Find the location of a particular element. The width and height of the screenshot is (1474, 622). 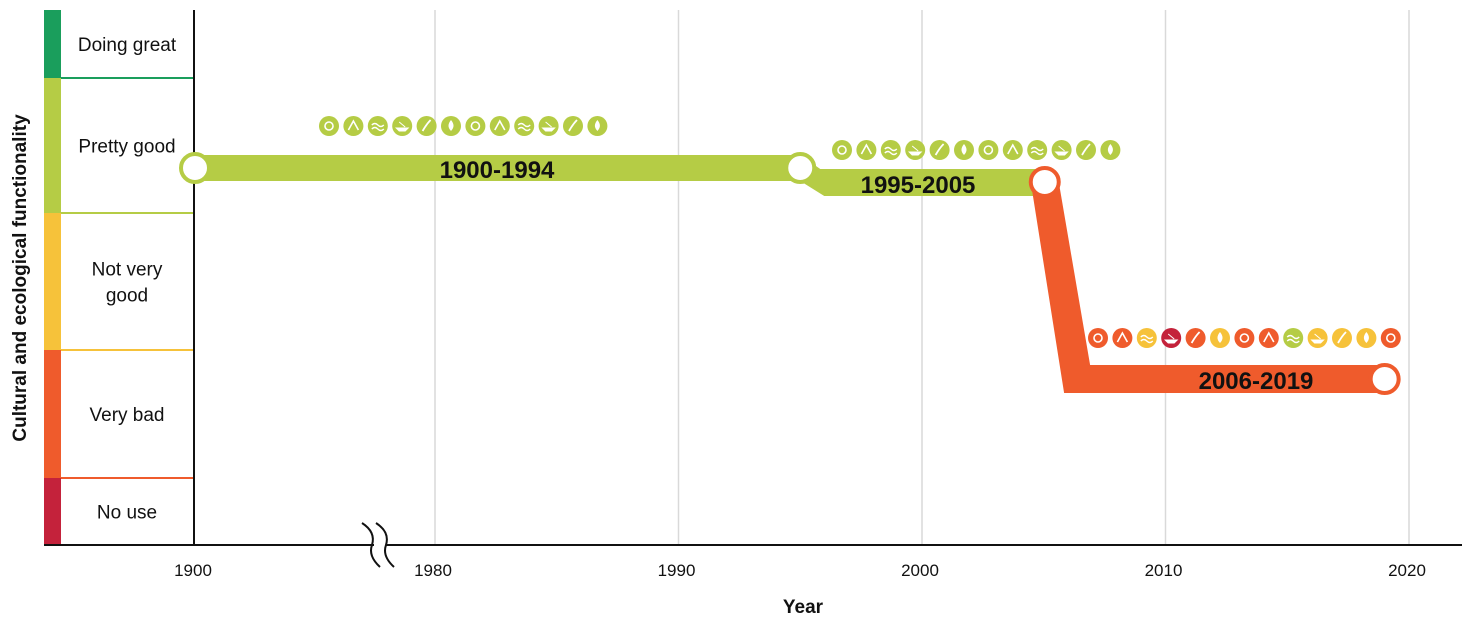

period-bar-1900-1994 is located at coordinates (498, 168).